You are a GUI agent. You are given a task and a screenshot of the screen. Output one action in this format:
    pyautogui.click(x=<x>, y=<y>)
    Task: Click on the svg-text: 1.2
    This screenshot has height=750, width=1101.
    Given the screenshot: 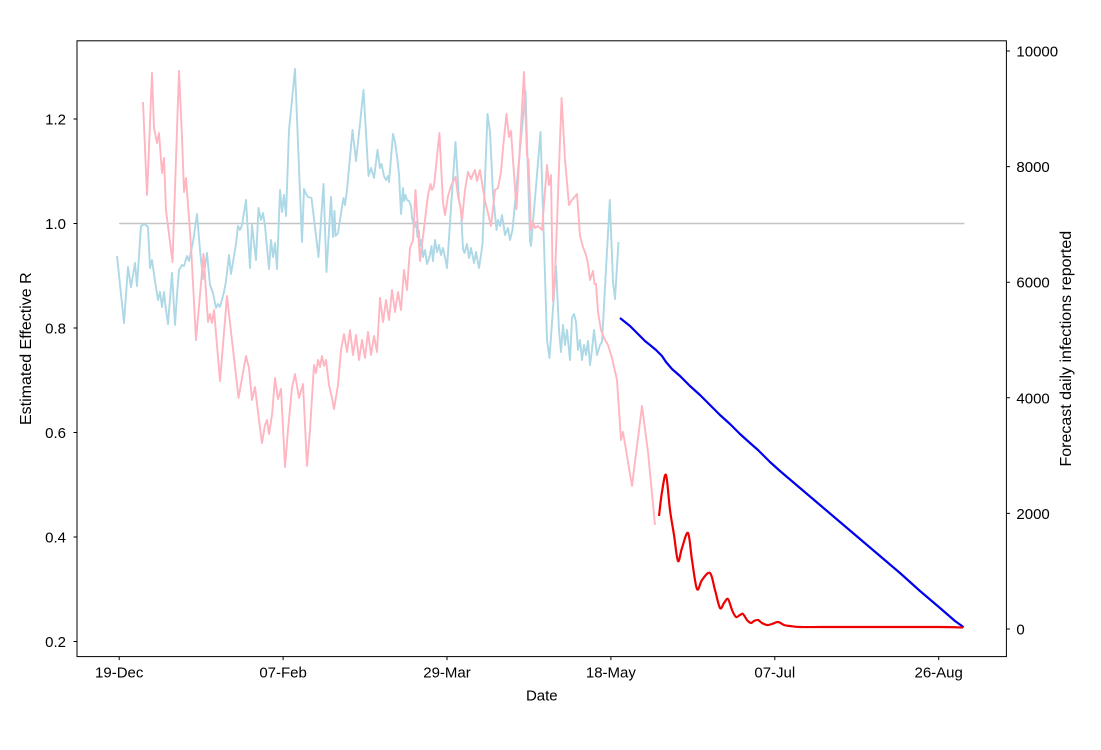 What is the action you would take?
    pyautogui.click(x=55, y=120)
    